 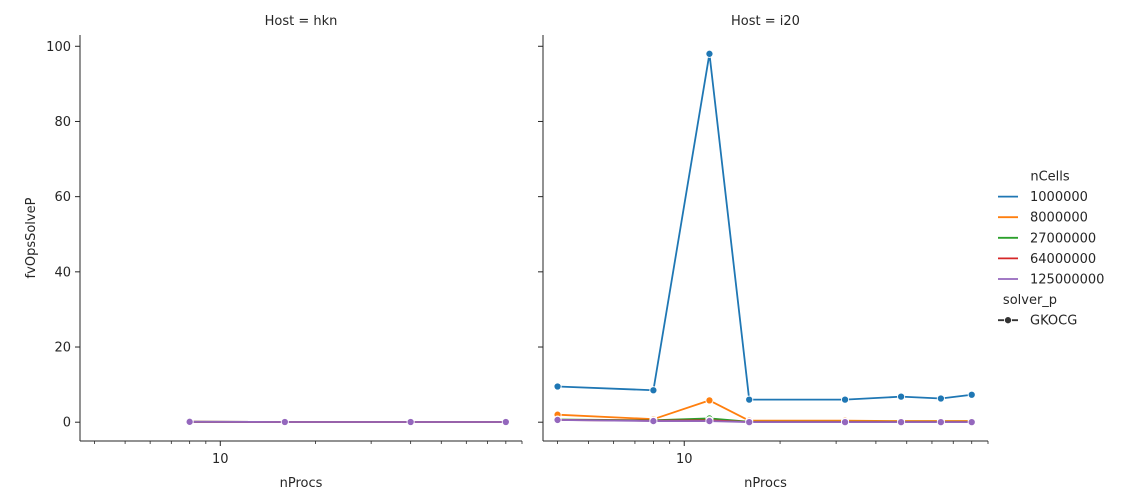 I want to click on legend-label-125000000: 125000000, so click(x=1067, y=280).